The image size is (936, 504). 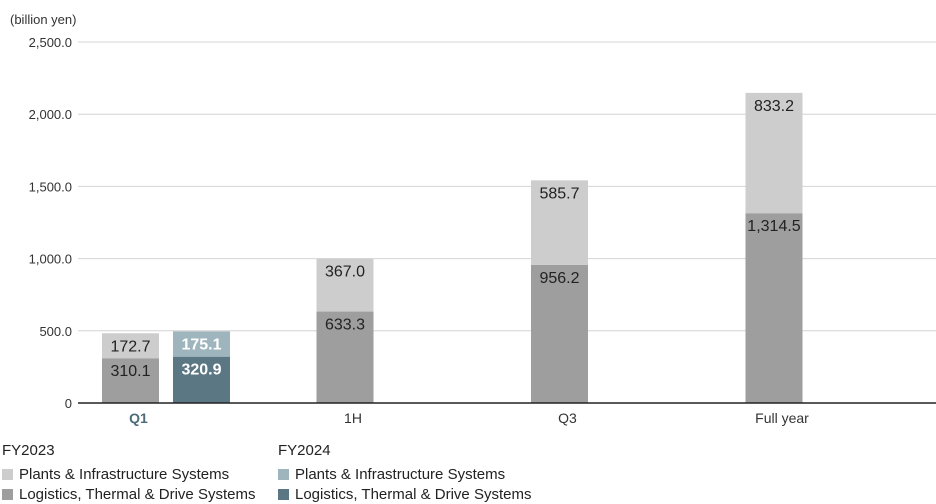 What do you see at coordinates (345, 272) in the screenshot?
I see `data-label: 367.0` at bounding box center [345, 272].